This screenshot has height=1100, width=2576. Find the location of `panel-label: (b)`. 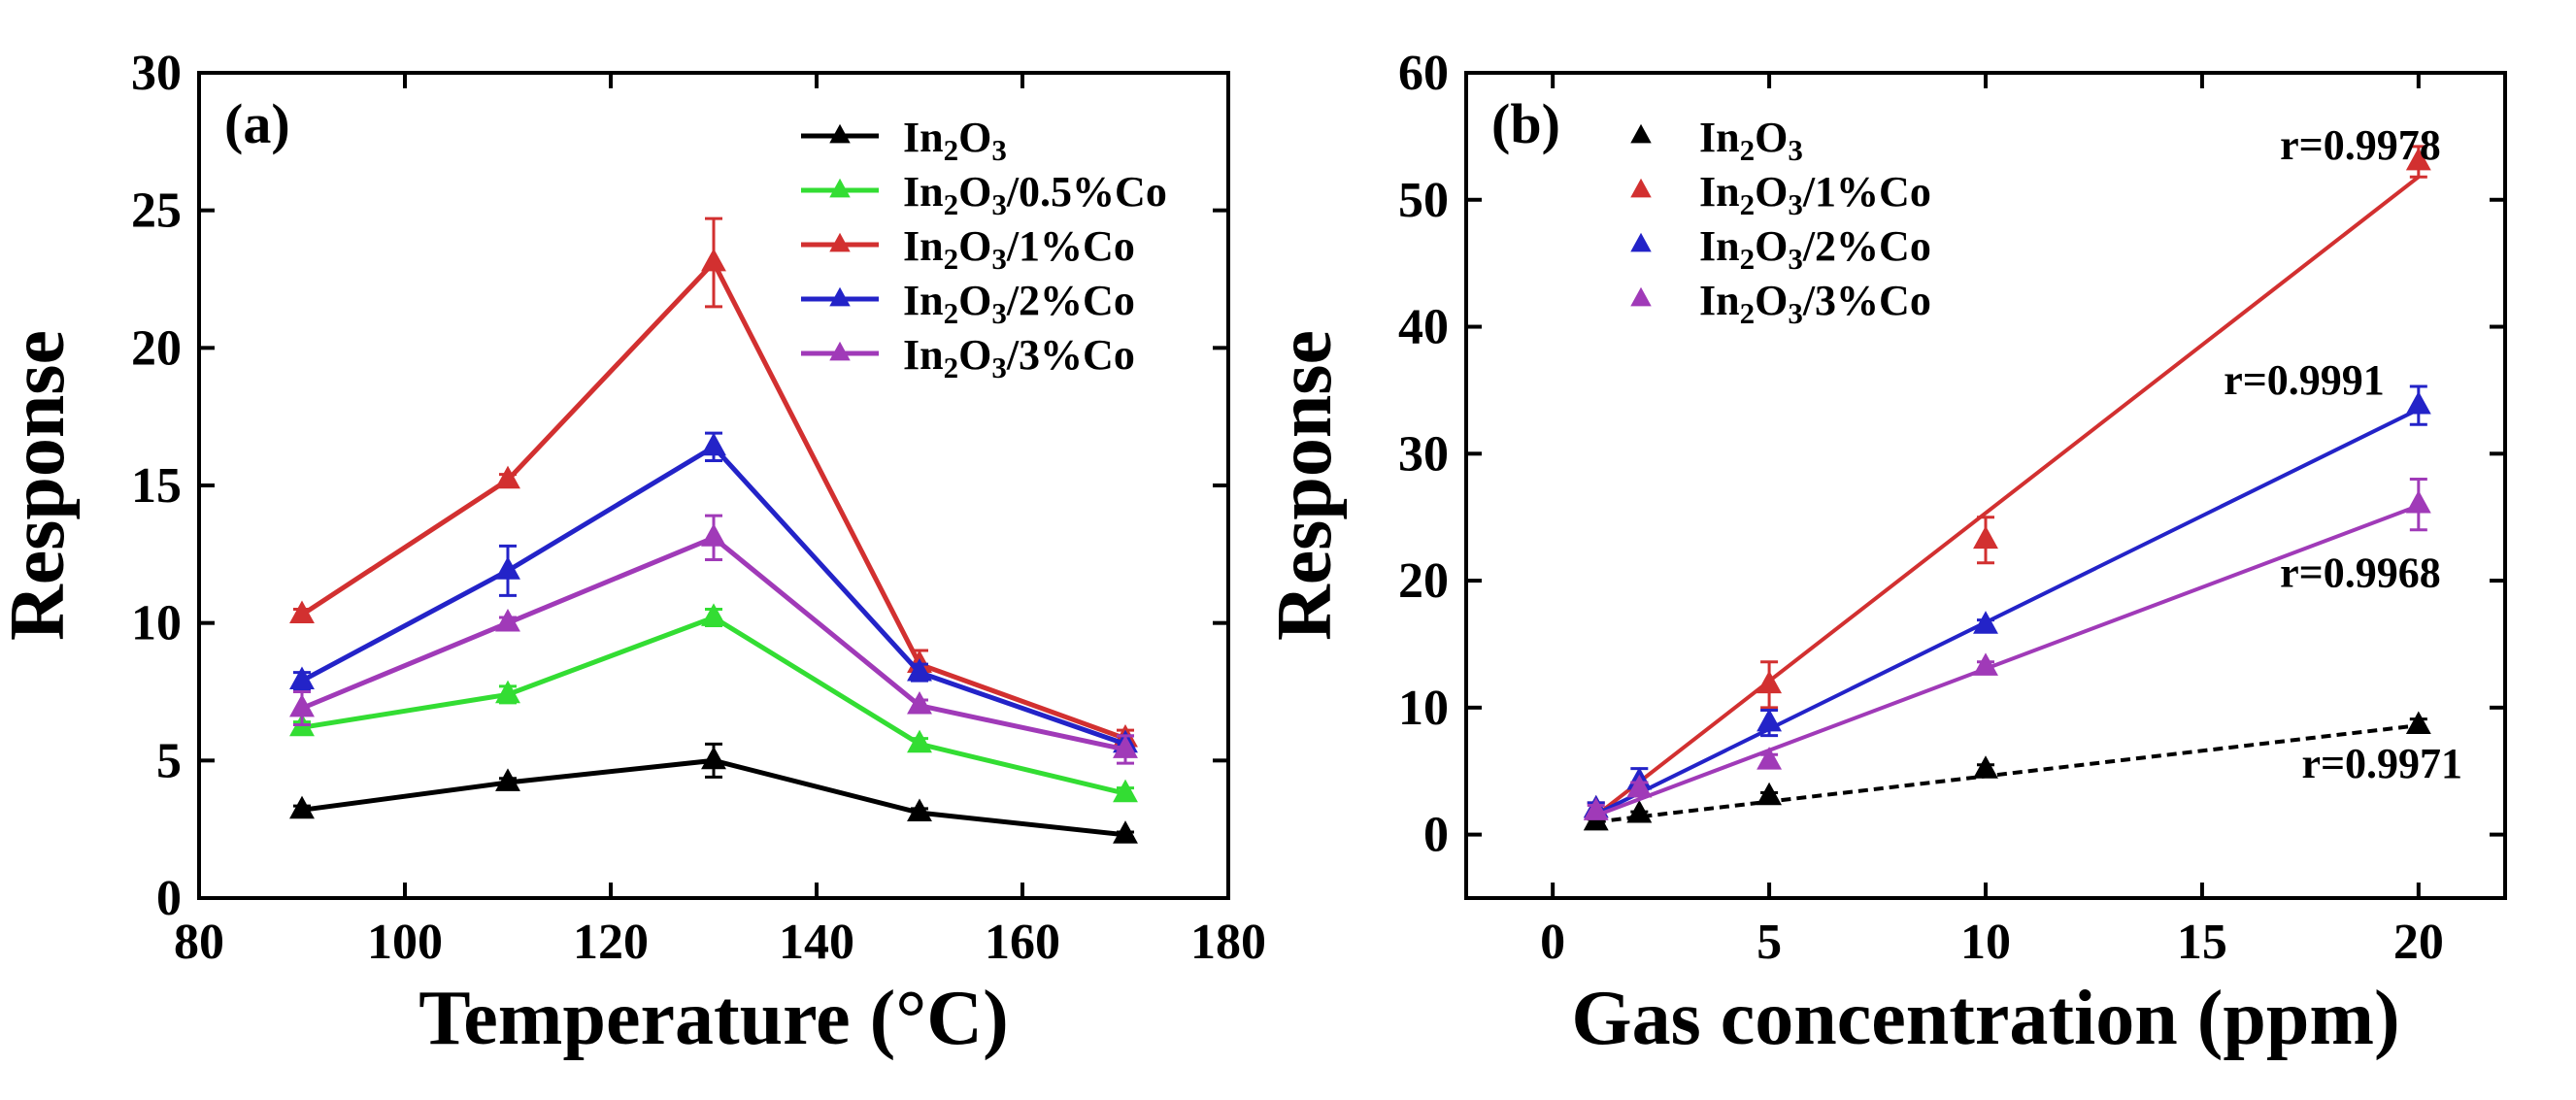

panel-label: (b) is located at coordinates (1525, 123).